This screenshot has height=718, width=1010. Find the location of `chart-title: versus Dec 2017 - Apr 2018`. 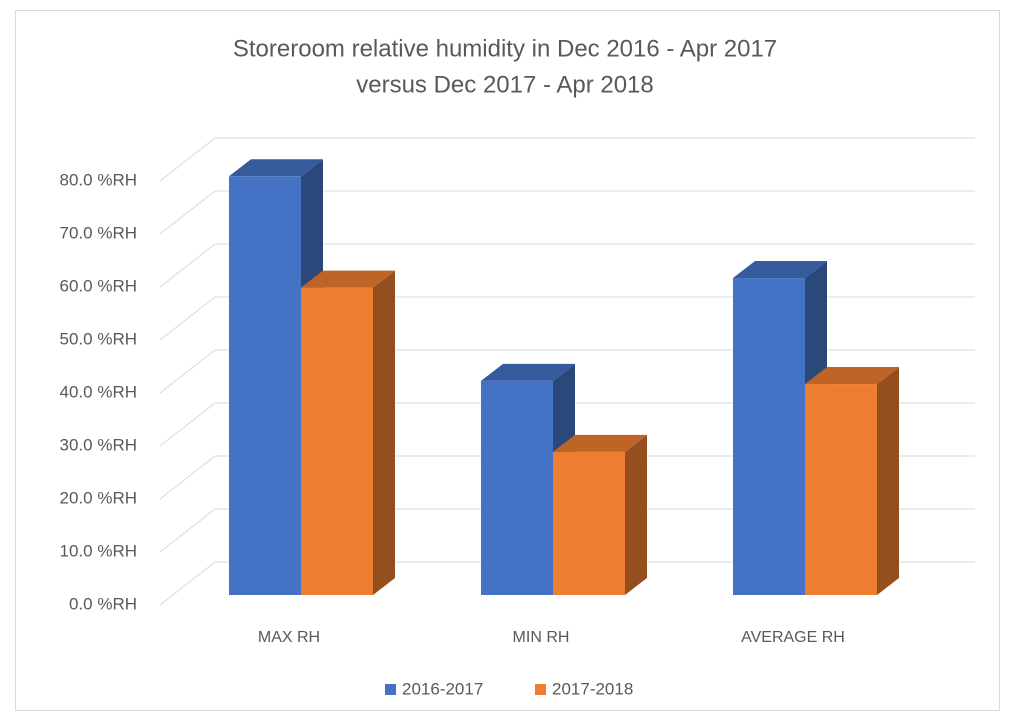

chart-title: versus Dec 2017 - Apr 2018 is located at coordinates (505, 84).